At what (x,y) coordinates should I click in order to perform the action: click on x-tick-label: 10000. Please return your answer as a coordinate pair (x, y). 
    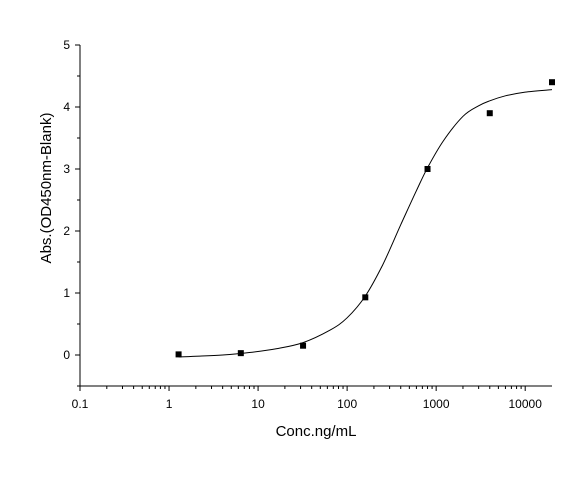
    Looking at the image, I should click on (526, 404).